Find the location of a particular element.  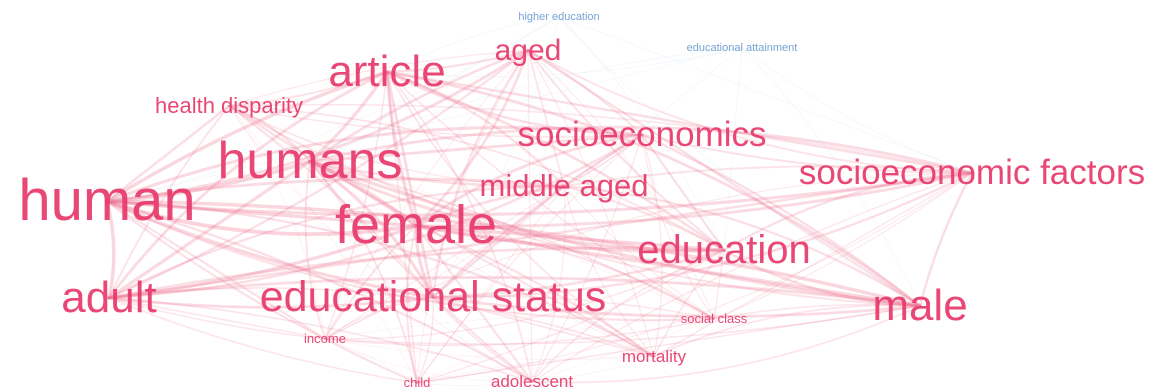

edge-middle-aged-adolescent is located at coordinates (548, 284).